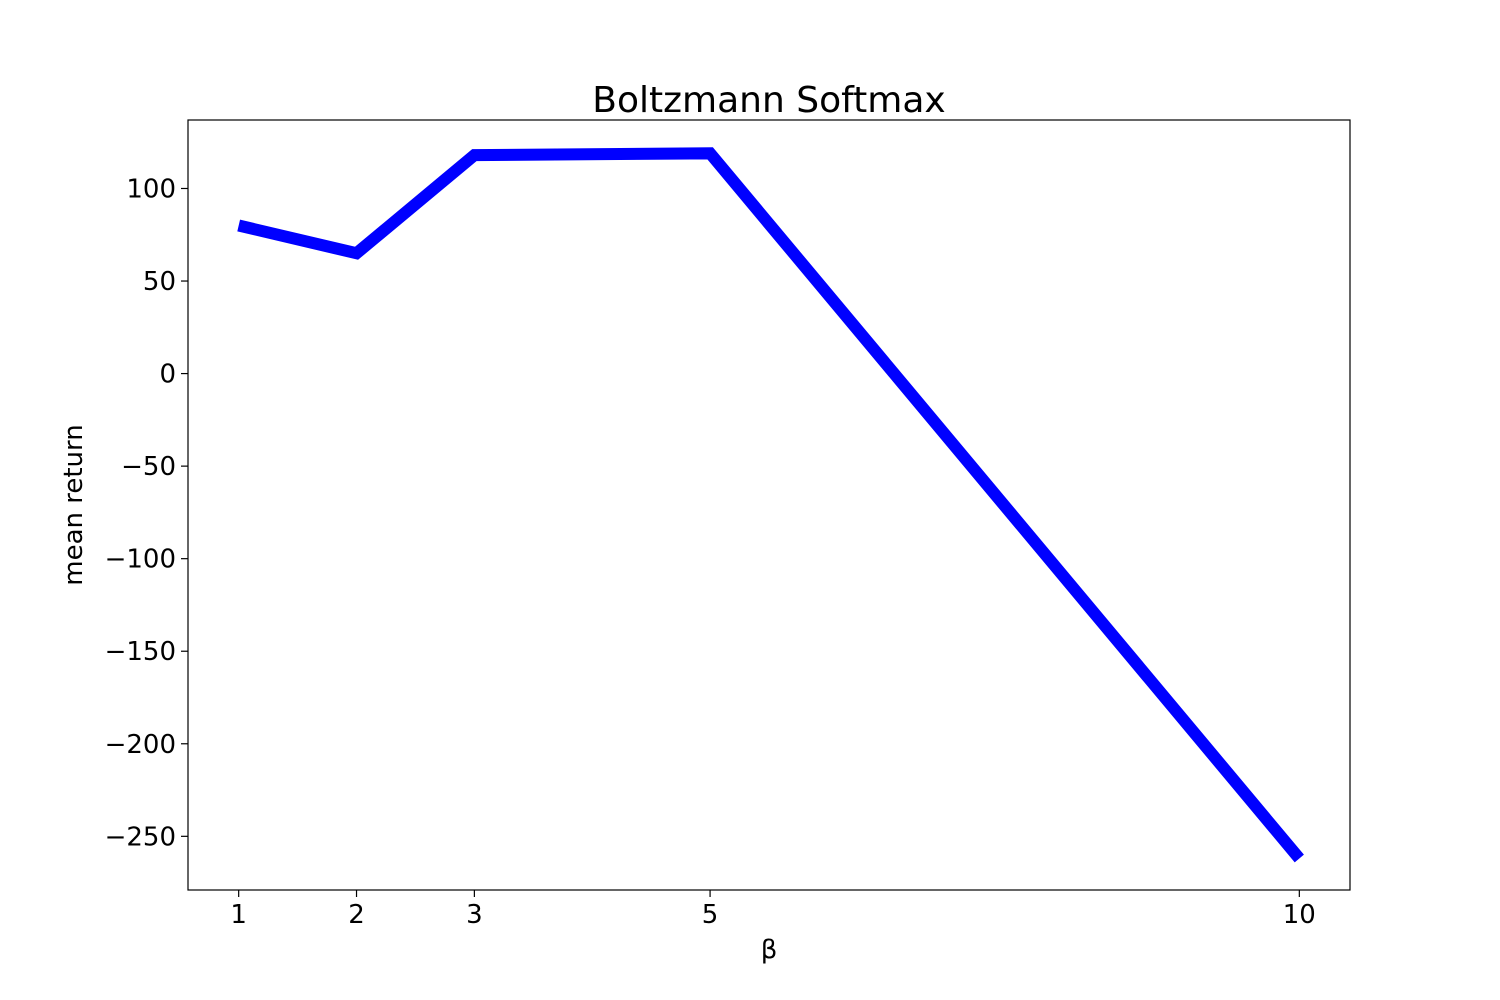 The height and width of the screenshot is (1000, 1500). Describe the element at coordinates (74, 505) in the screenshot. I see `y-axis-label: mean return` at that location.